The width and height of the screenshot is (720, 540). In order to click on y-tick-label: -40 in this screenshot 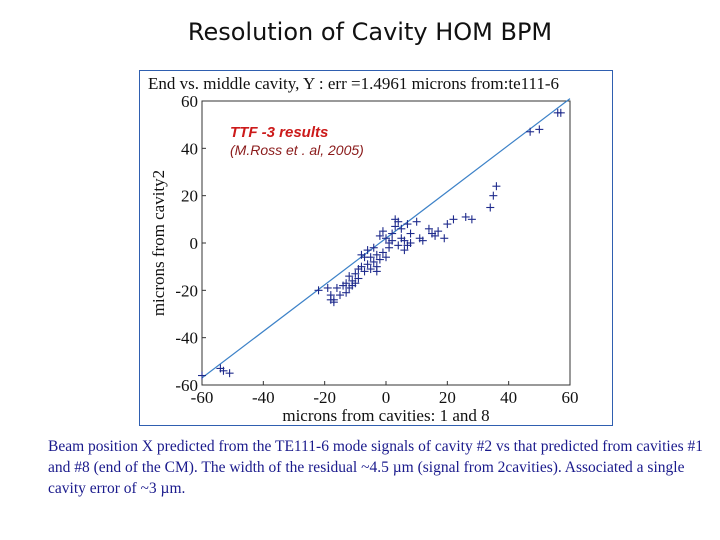, I will do `click(186, 338)`.